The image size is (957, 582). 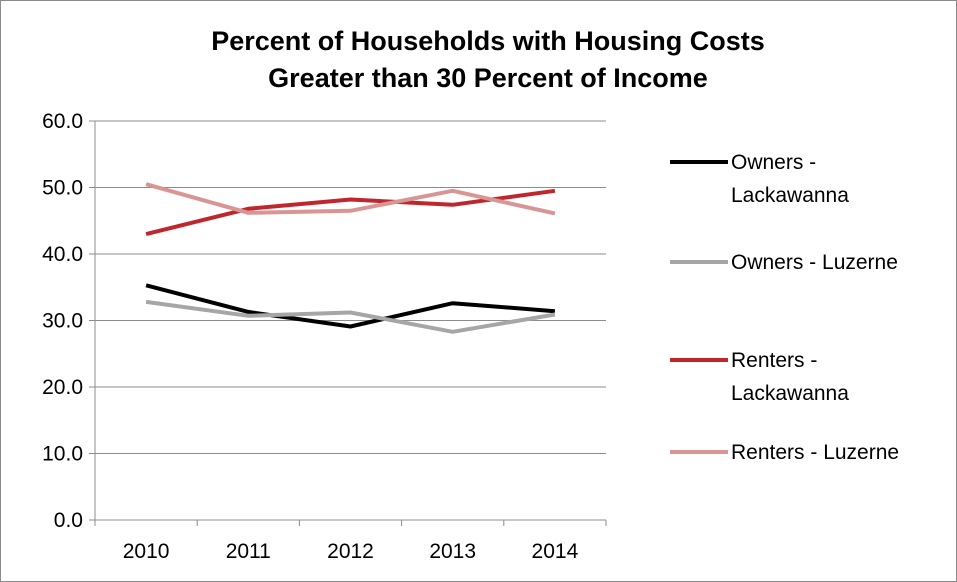 What do you see at coordinates (62, 387) in the screenshot?
I see `y-tick-label: 20.0` at bounding box center [62, 387].